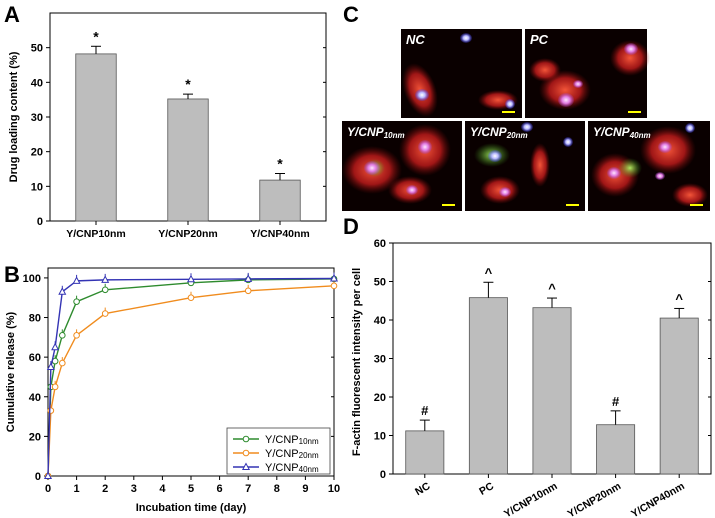 This screenshot has width=715, height=518. I want to click on scale-bar-nc, so click(508, 112).